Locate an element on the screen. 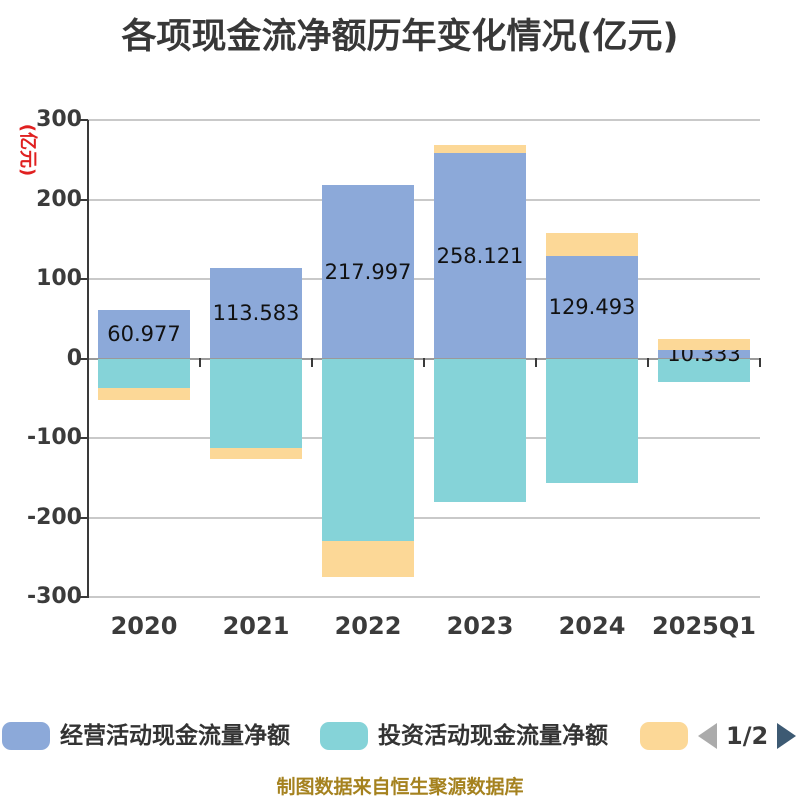 The height and width of the screenshot is (800, 800). x-axis-label: 2021 is located at coordinates (256, 626).